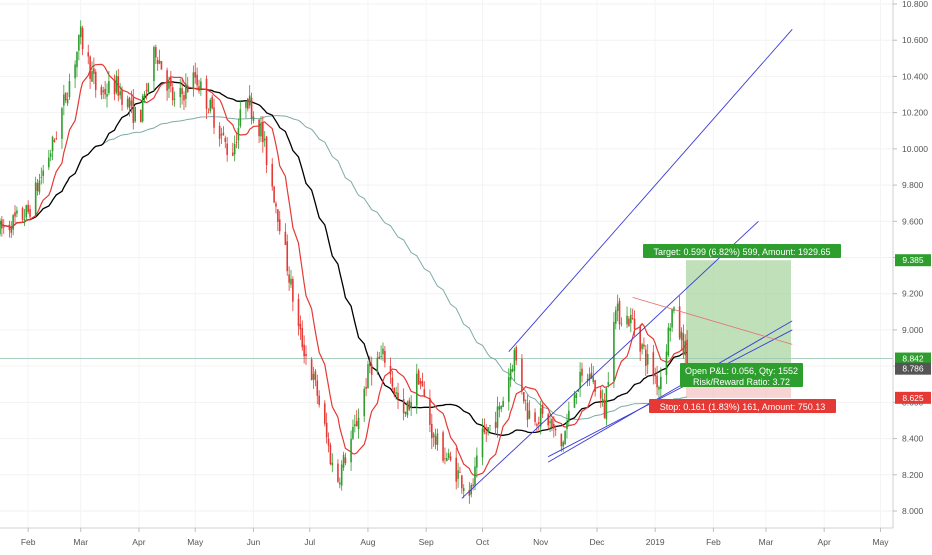  I want to click on price-tick-label: 10.800, so click(915, 4).